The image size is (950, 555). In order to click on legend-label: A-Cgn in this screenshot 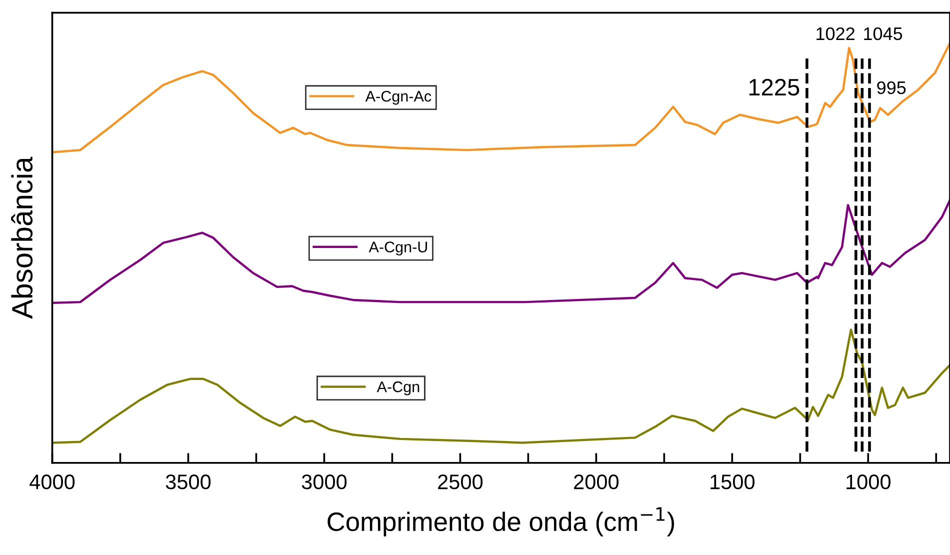, I will do `click(398, 388)`.